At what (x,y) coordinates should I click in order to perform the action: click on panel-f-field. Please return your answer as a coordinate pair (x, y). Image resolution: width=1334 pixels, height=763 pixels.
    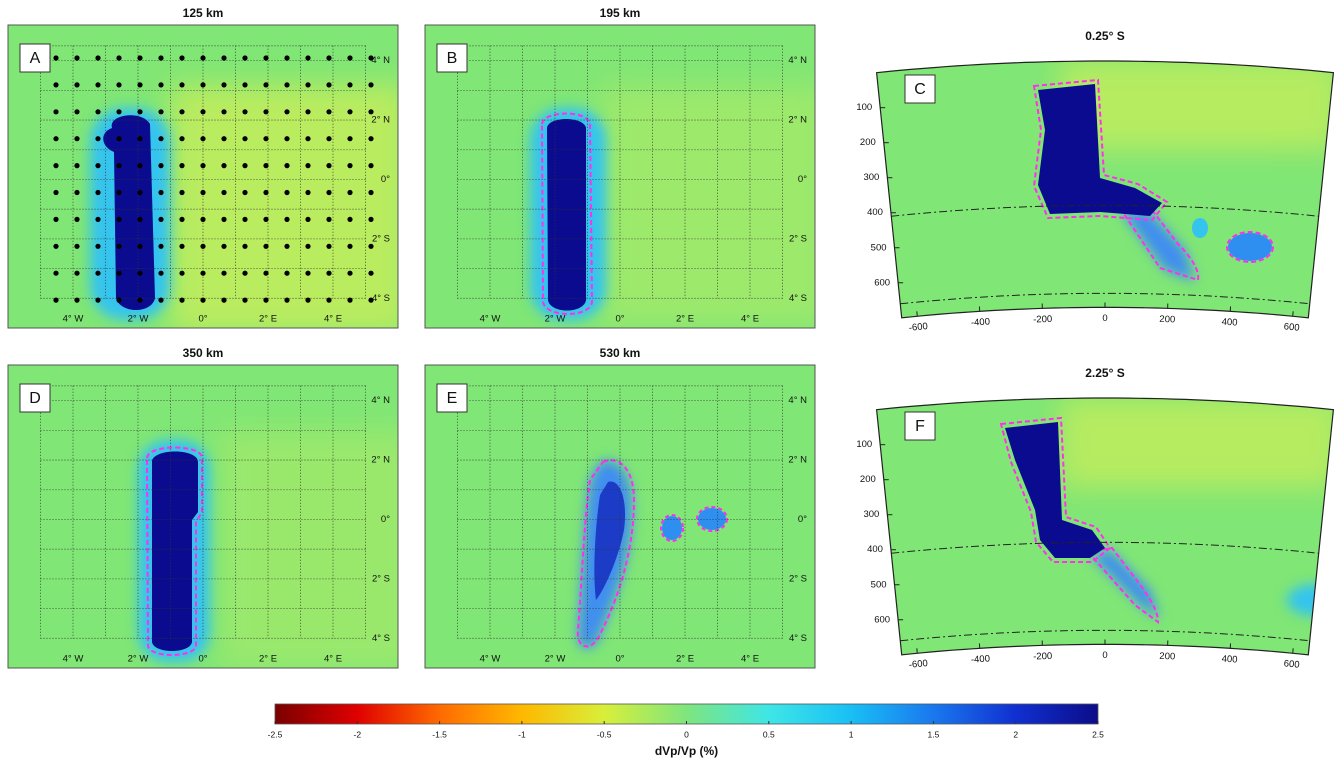
    Looking at the image, I should click on (1166, 511).